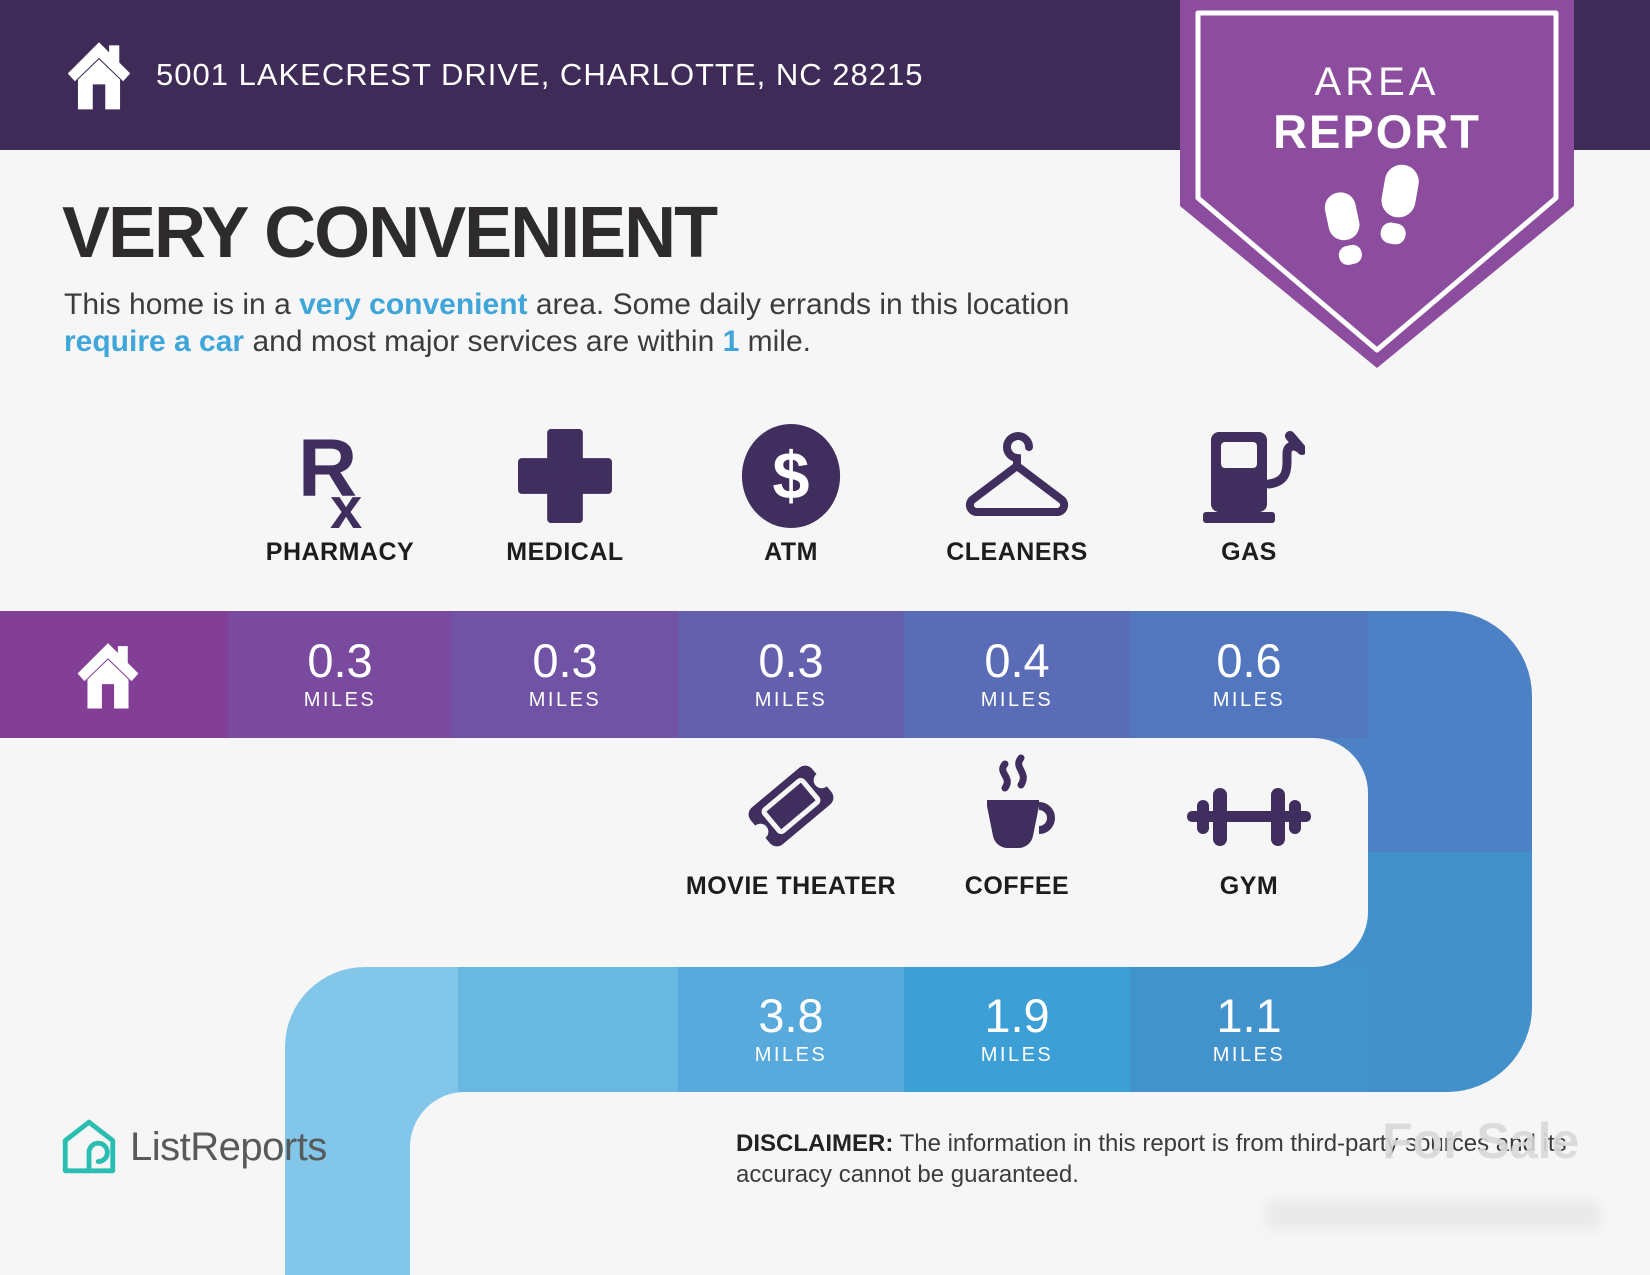  I want to click on watermark-blur, so click(1433, 1215).